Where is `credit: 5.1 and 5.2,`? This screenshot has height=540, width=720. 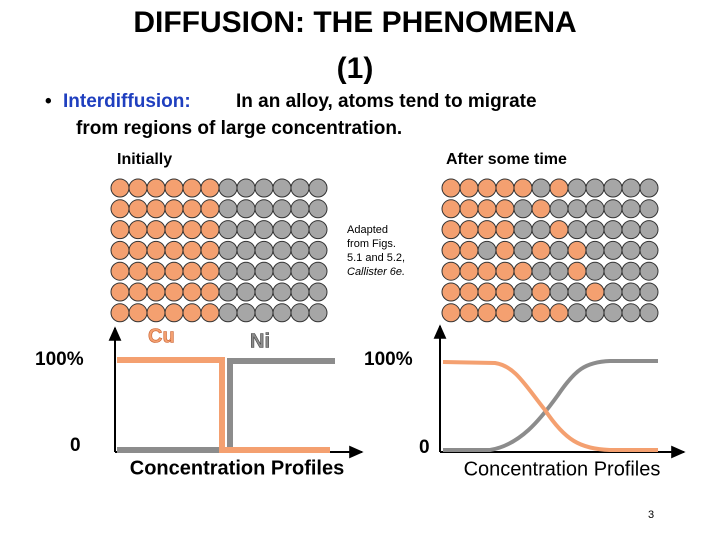
credit: 5.1 and 5.2, is located at coordinates (376, 258).